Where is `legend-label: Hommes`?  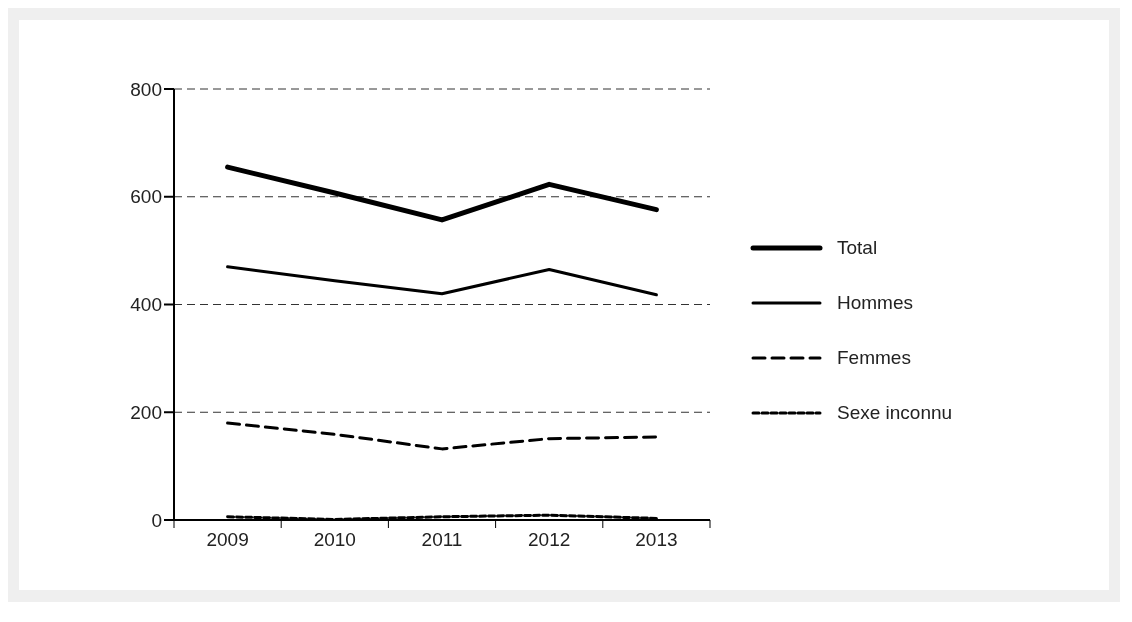 legend-label: Hommes is located at coordinates (875, 302).